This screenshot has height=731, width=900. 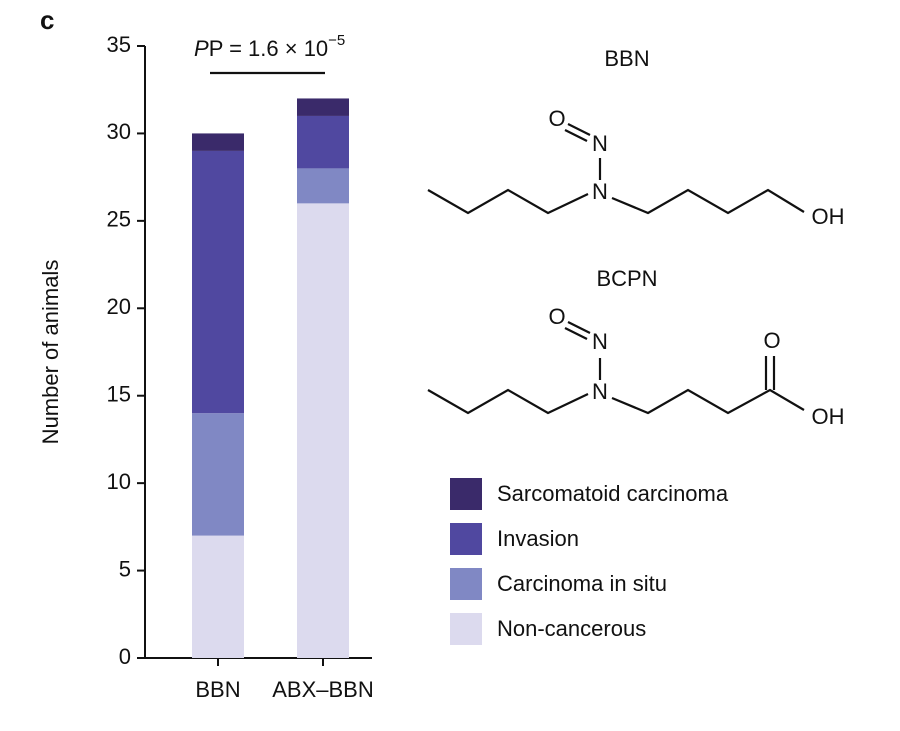 What do you see at coordinates (613, 493) in the screenshot?
I see `legend-label: Sarcomatoid carcinoma` at bounding box center [613, 493].